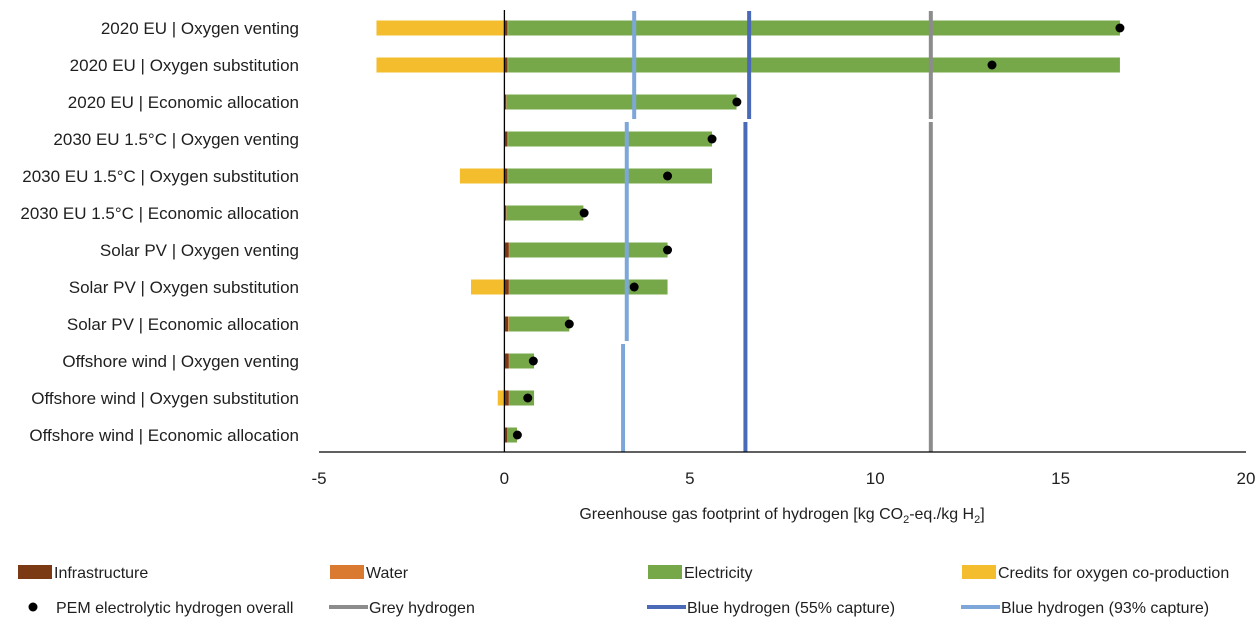 This screenshot has height=619, width=1260. Describe the element at coordinates (1105, 608) in the screenshot. I see `legend-label: Blue hydrogen (93% capture)` at that location.